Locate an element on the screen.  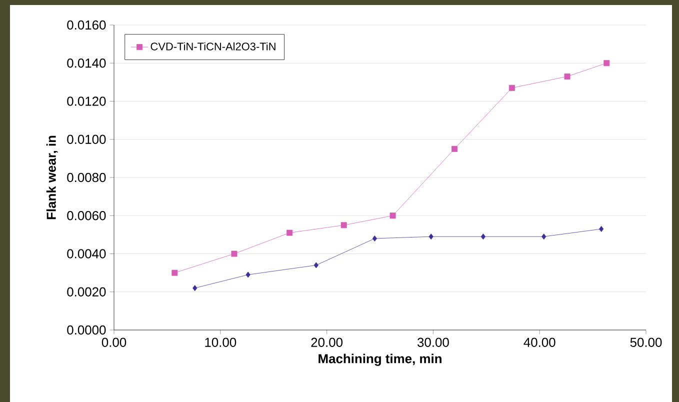
y-tick-label: 0.0060 is located at coordinates (86, 215).